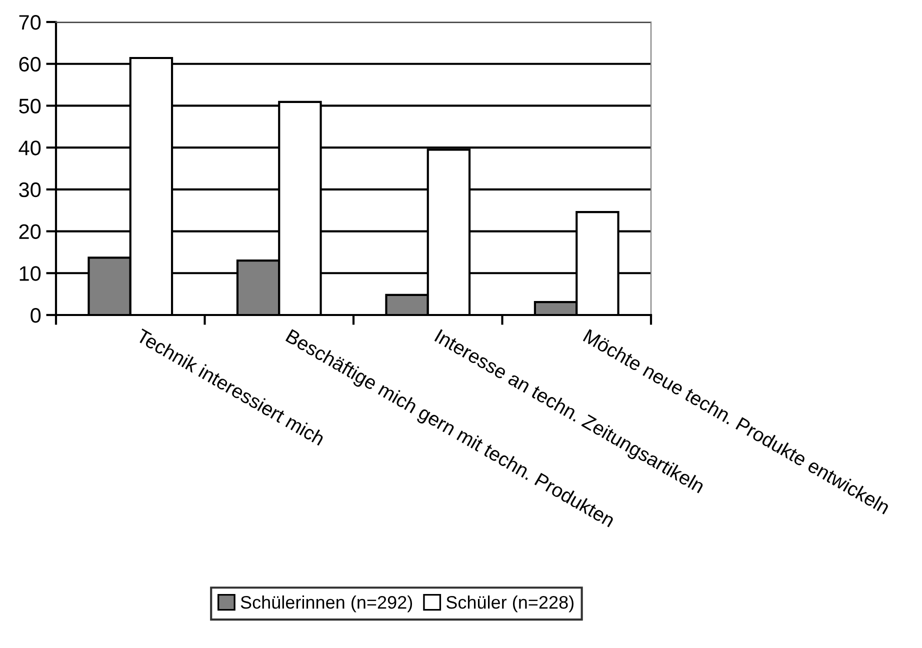  Describe the element at coordinates (35, 315) in the screenshot. I see `y-tick-label: 0` at that location.